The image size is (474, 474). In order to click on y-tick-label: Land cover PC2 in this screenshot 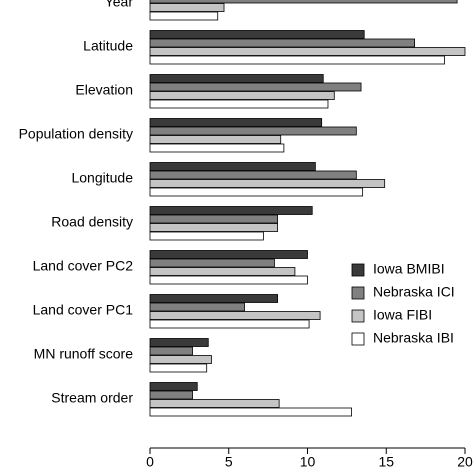, I will do `click(83, 266)`.